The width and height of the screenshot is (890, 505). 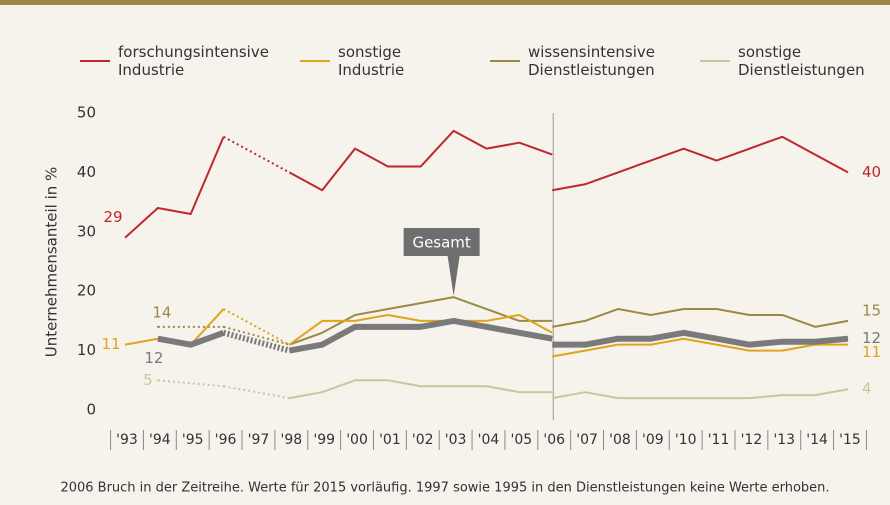 I want to click on x-tick-label: '10, so click(x=686, y=440).